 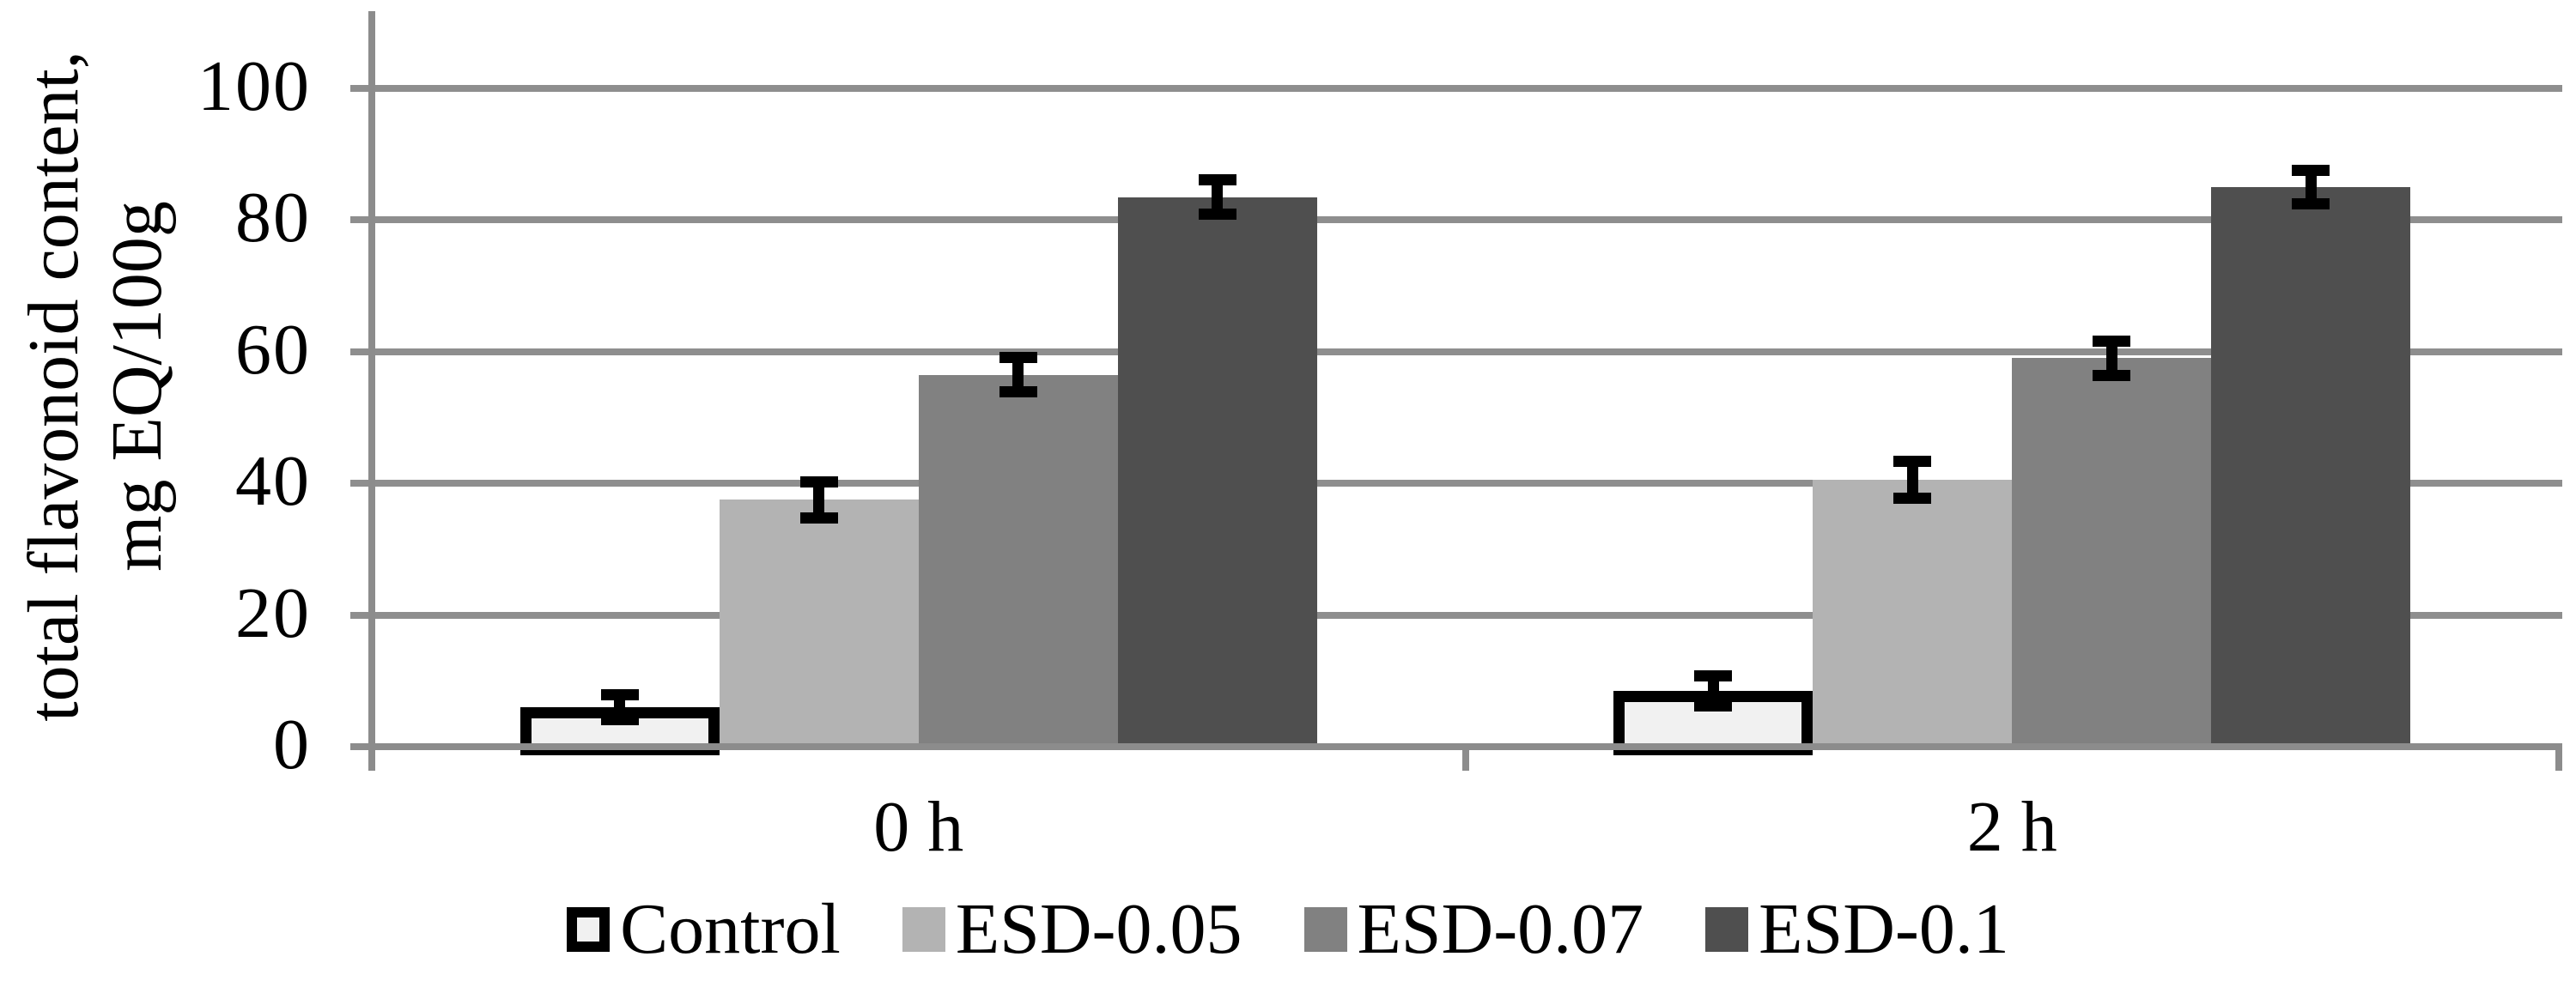 What do you see at coordinates (1500, 929) in the screenshot?
I see `legend-label: ESD-0.07` at bounding box center [1500, 929].